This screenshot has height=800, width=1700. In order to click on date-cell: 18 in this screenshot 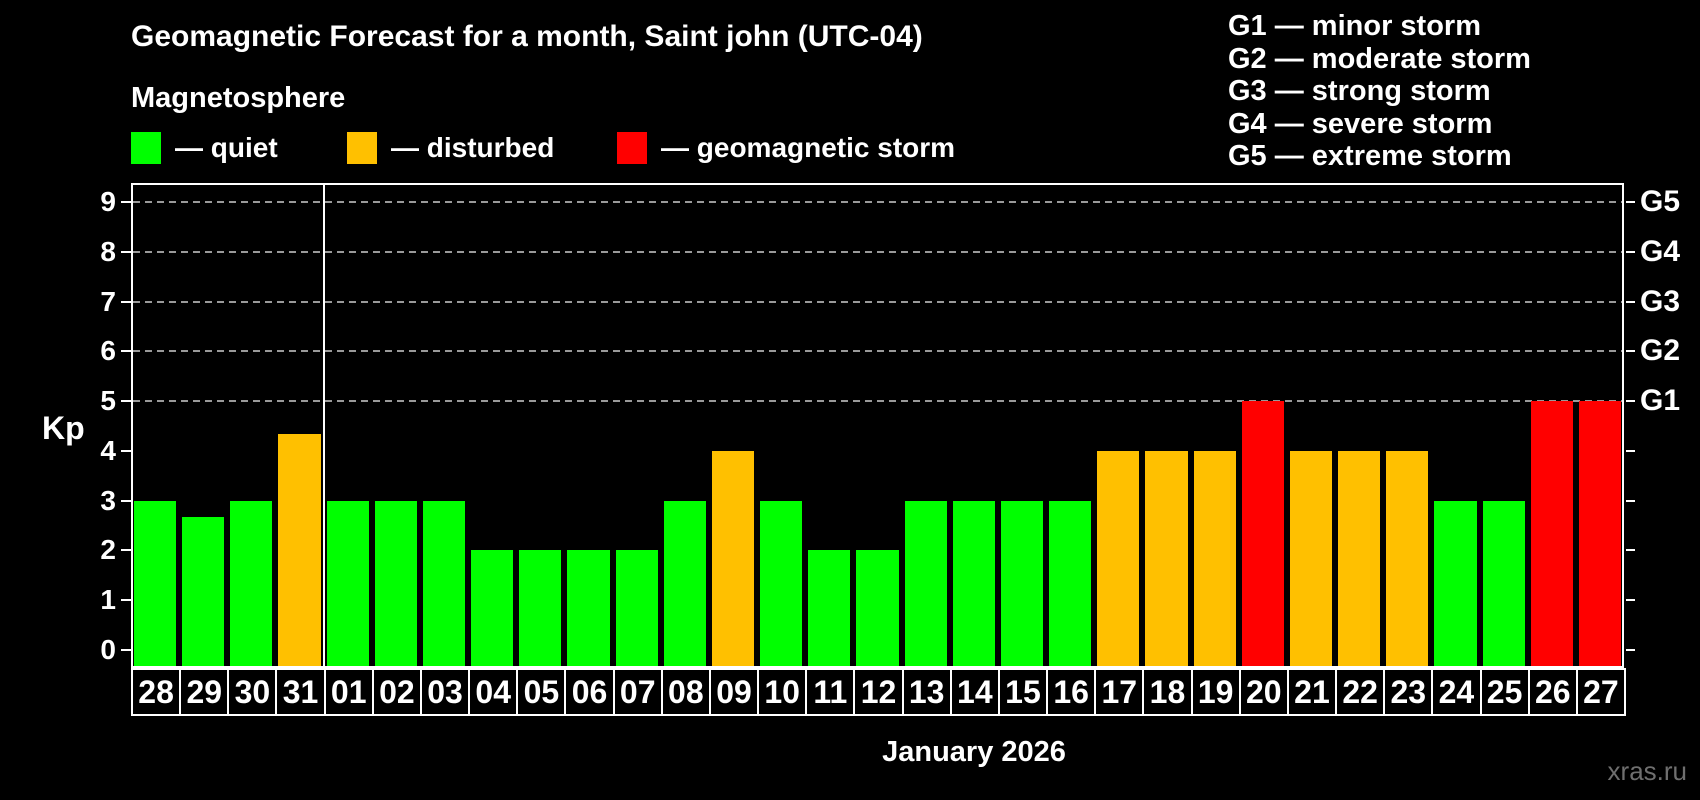, I will do `click(1167, 692)`.